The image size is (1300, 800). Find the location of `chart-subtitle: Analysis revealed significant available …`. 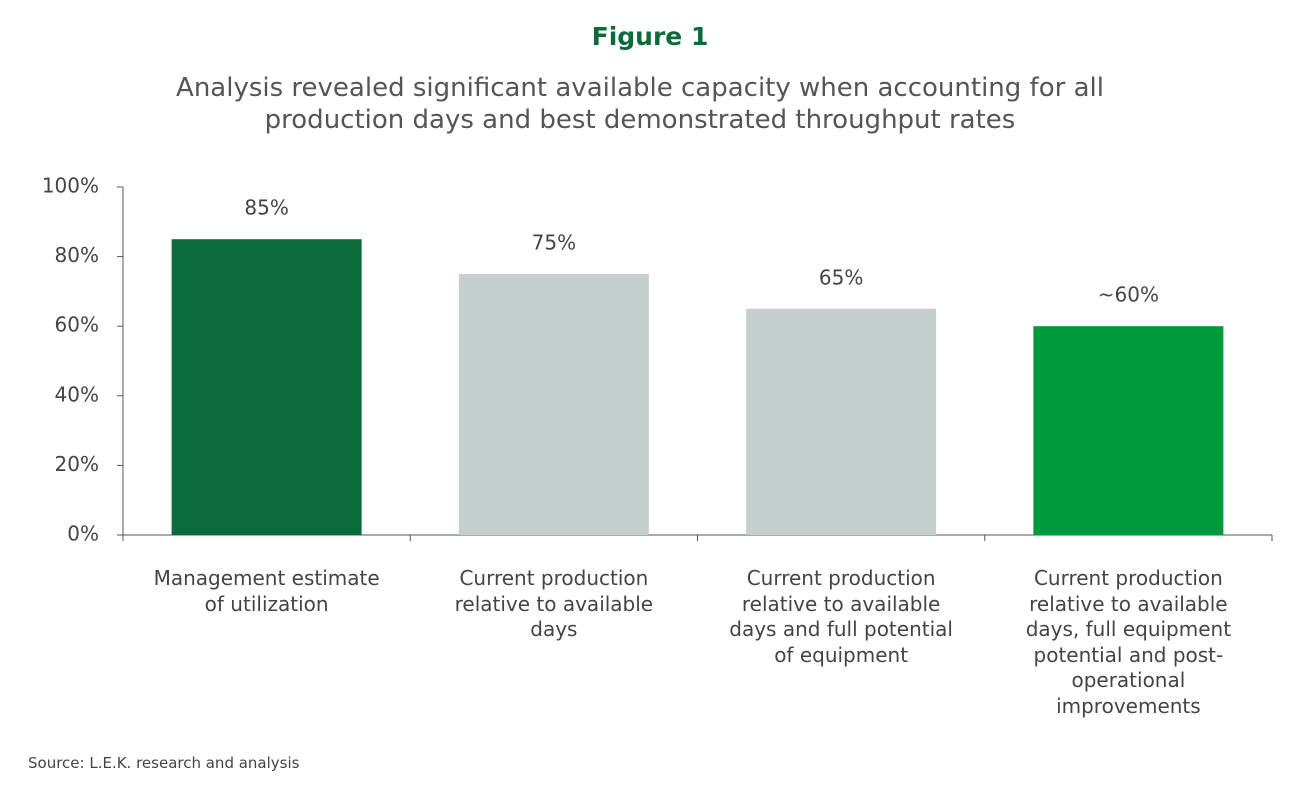

chart-subtitle: Analysis revealed significant available … is located at coordinates (640, 104).